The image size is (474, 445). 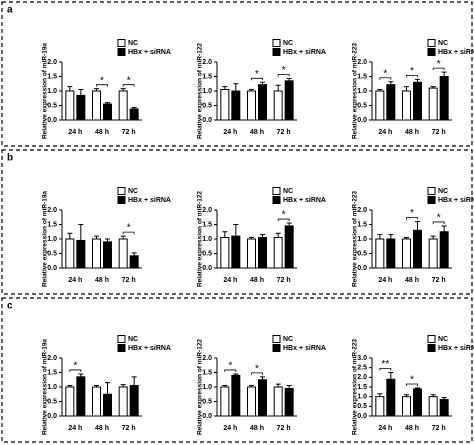 I want to click on y-tick-label: 3.0, so click(x=362, y=358).